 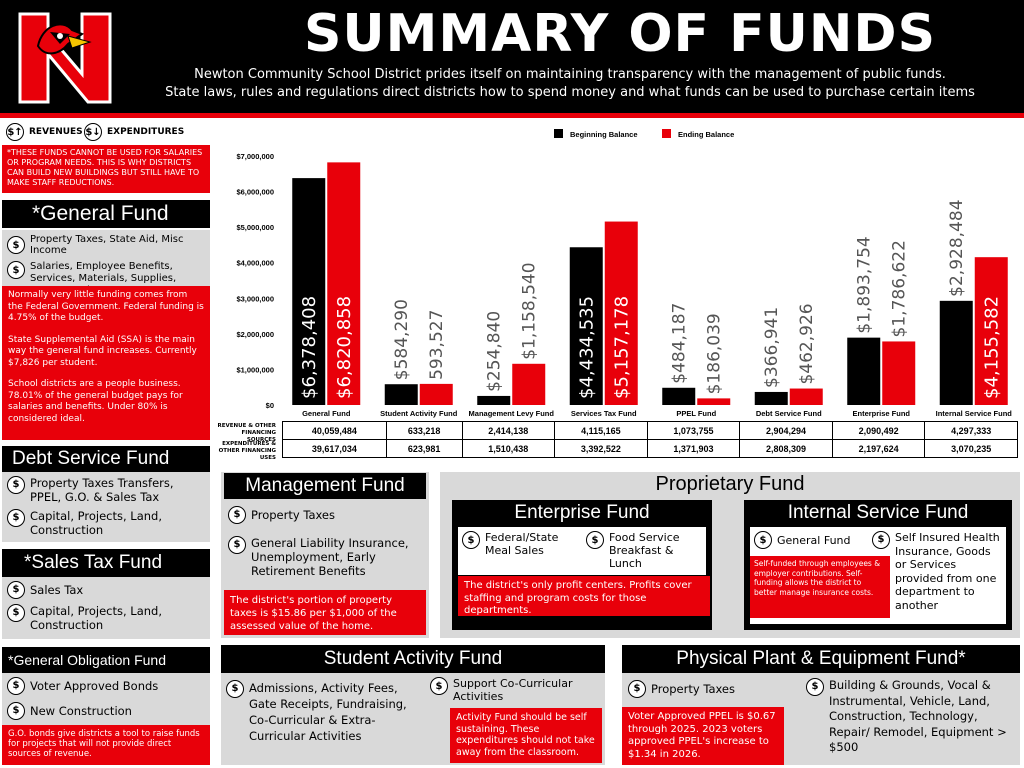 What do you see at coordinates (621, 347) in the screenshot?
I see `data-label: $5,157,178` at bounding box center [621, 347].